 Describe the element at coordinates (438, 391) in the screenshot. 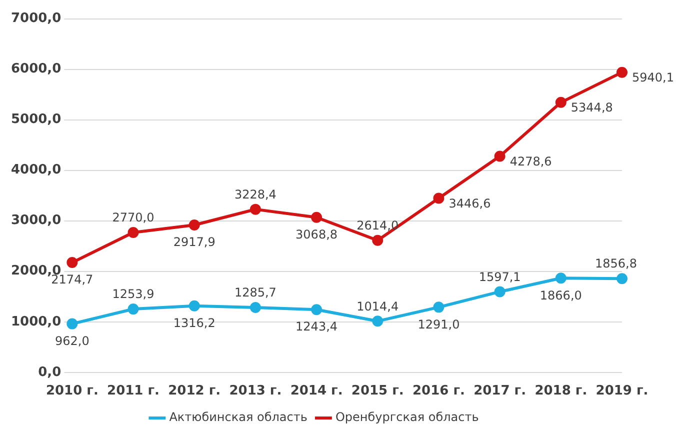

I see `x-tick-label: 2016 г.` at that location.